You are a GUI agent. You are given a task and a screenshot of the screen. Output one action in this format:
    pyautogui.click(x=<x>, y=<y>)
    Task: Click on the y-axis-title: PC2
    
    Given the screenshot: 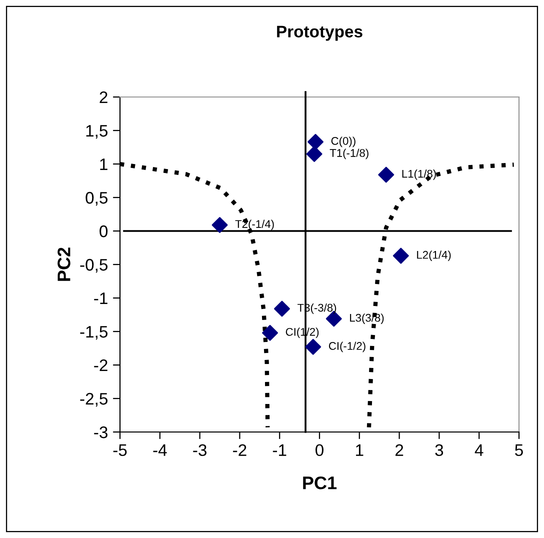 What is the action you would take?
    pyautogui.click(x=64, y=264)
    